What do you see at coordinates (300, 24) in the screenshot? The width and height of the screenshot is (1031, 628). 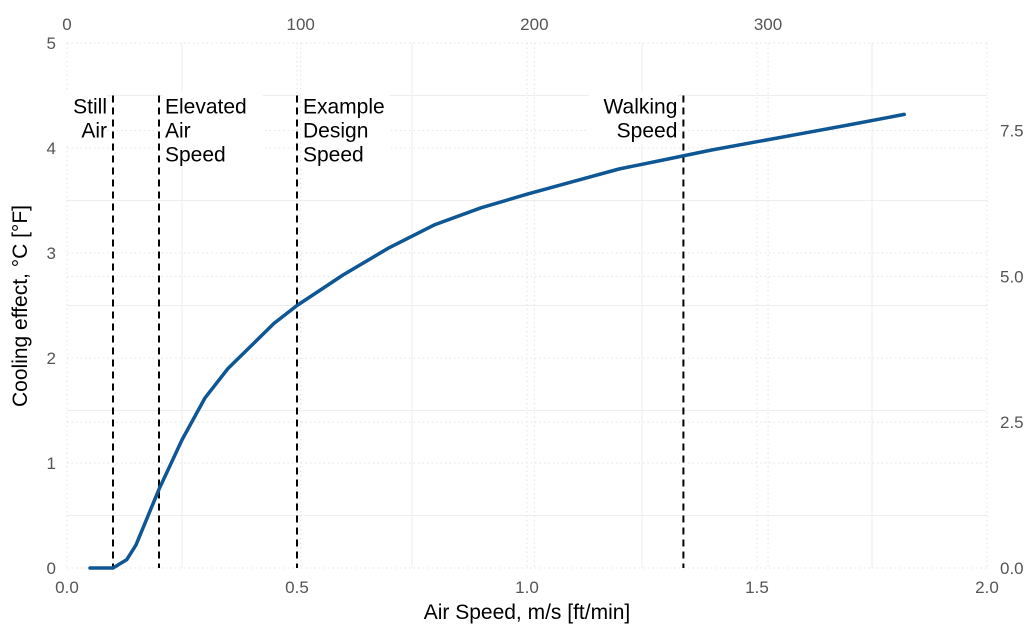 I see `x2-tick-label: 100` at bounding box center [300, 24].